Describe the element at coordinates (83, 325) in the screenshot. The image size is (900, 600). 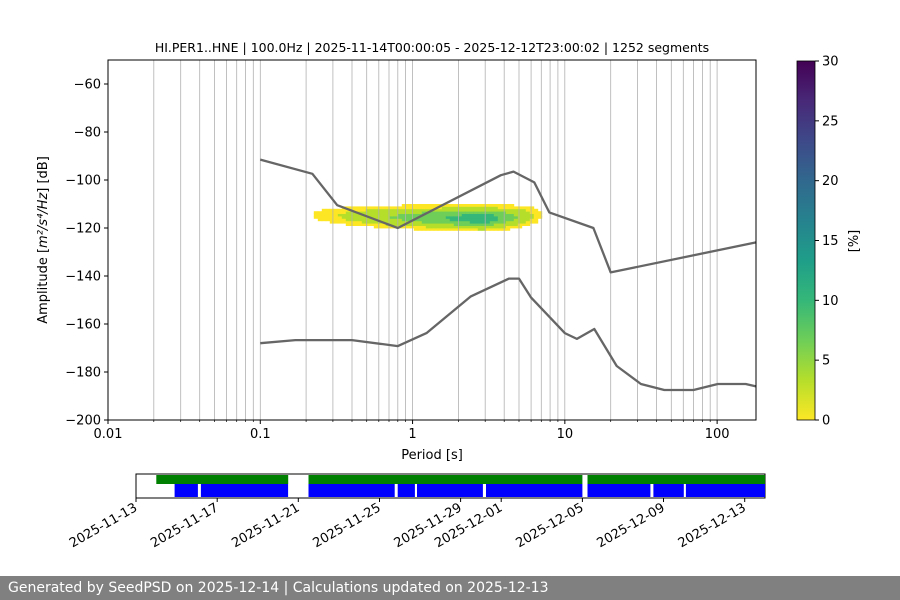
I see `y-tick-label: −160` at that location.